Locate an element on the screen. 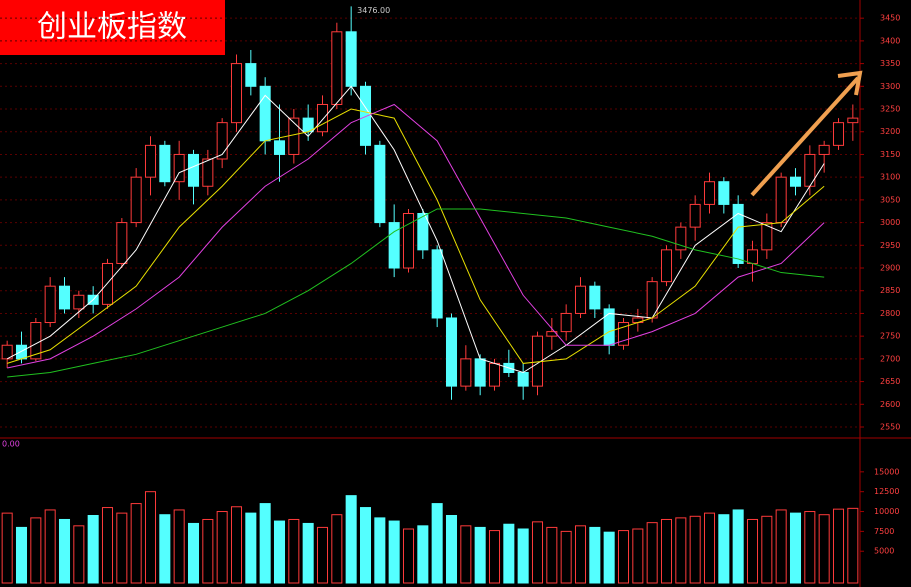 This screenshot has height=587, width=911. y-tick-label: 2850 is located at coordinates (890, 290).